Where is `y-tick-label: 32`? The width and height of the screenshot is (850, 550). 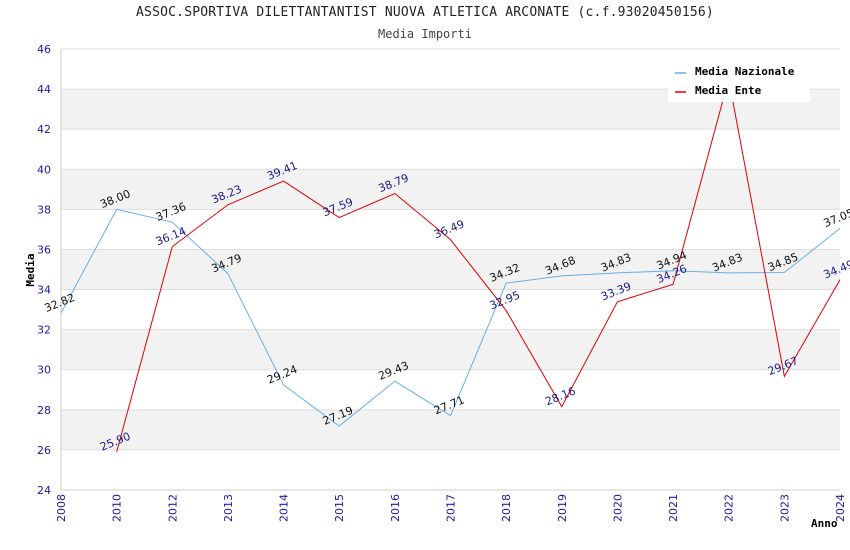 y-tick-label: 32 is located at coordinates (44, 330).